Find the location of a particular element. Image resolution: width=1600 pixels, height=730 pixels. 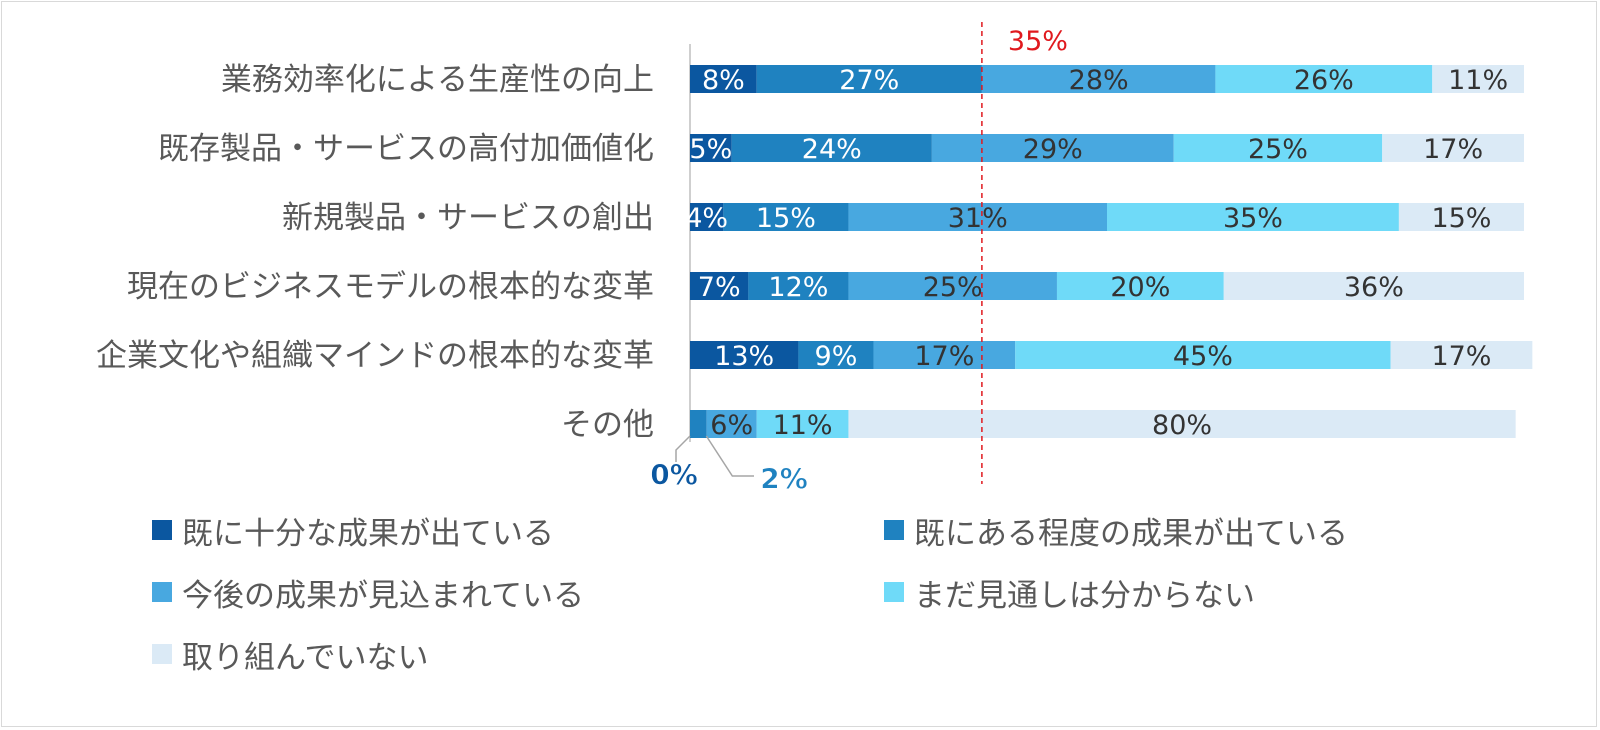

data-label: 7% is located at coordinates (719, 287).